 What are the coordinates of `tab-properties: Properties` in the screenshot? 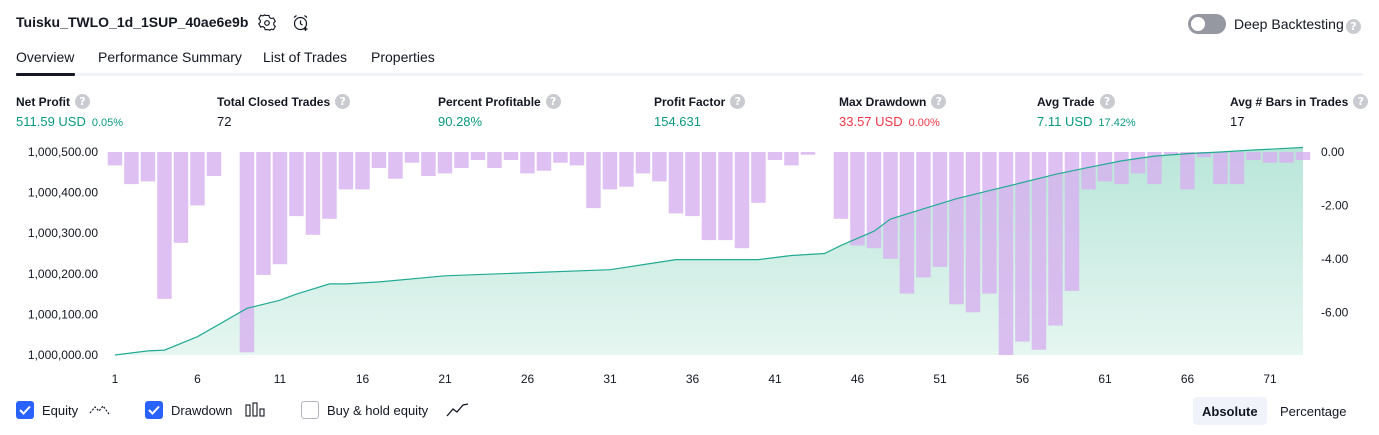 It's located at (403, 57).